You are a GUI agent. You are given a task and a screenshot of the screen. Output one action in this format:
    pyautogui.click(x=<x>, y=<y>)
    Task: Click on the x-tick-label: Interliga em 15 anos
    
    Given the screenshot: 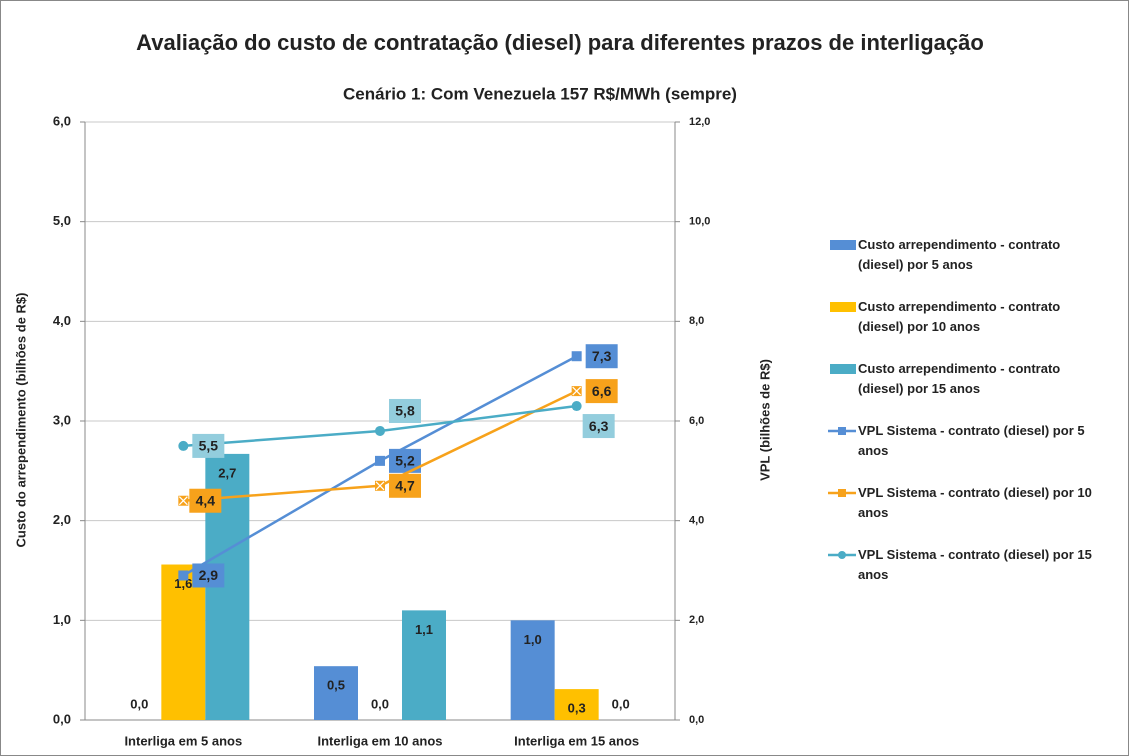 What is the action you would take?
    pyautogui.click(x=576, y=740)
    